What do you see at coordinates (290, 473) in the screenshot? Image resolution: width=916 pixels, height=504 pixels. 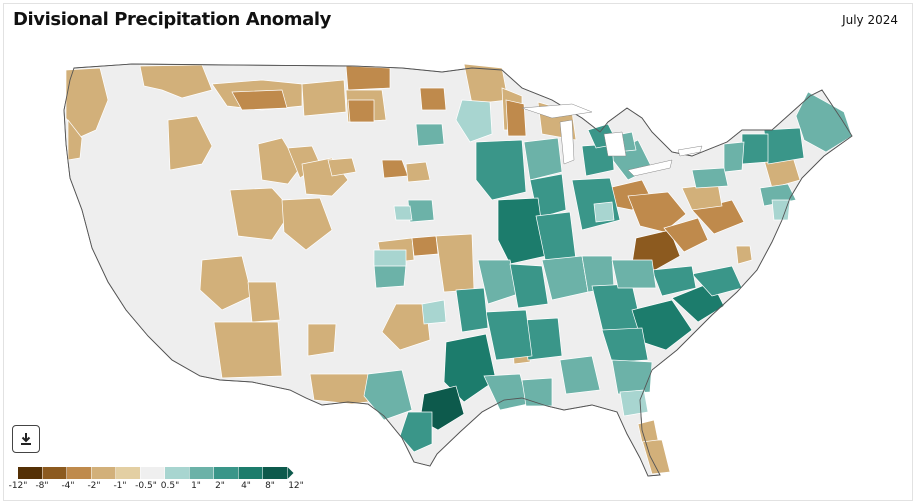 I see `legend-arrow` at bounding box center [290, 473].